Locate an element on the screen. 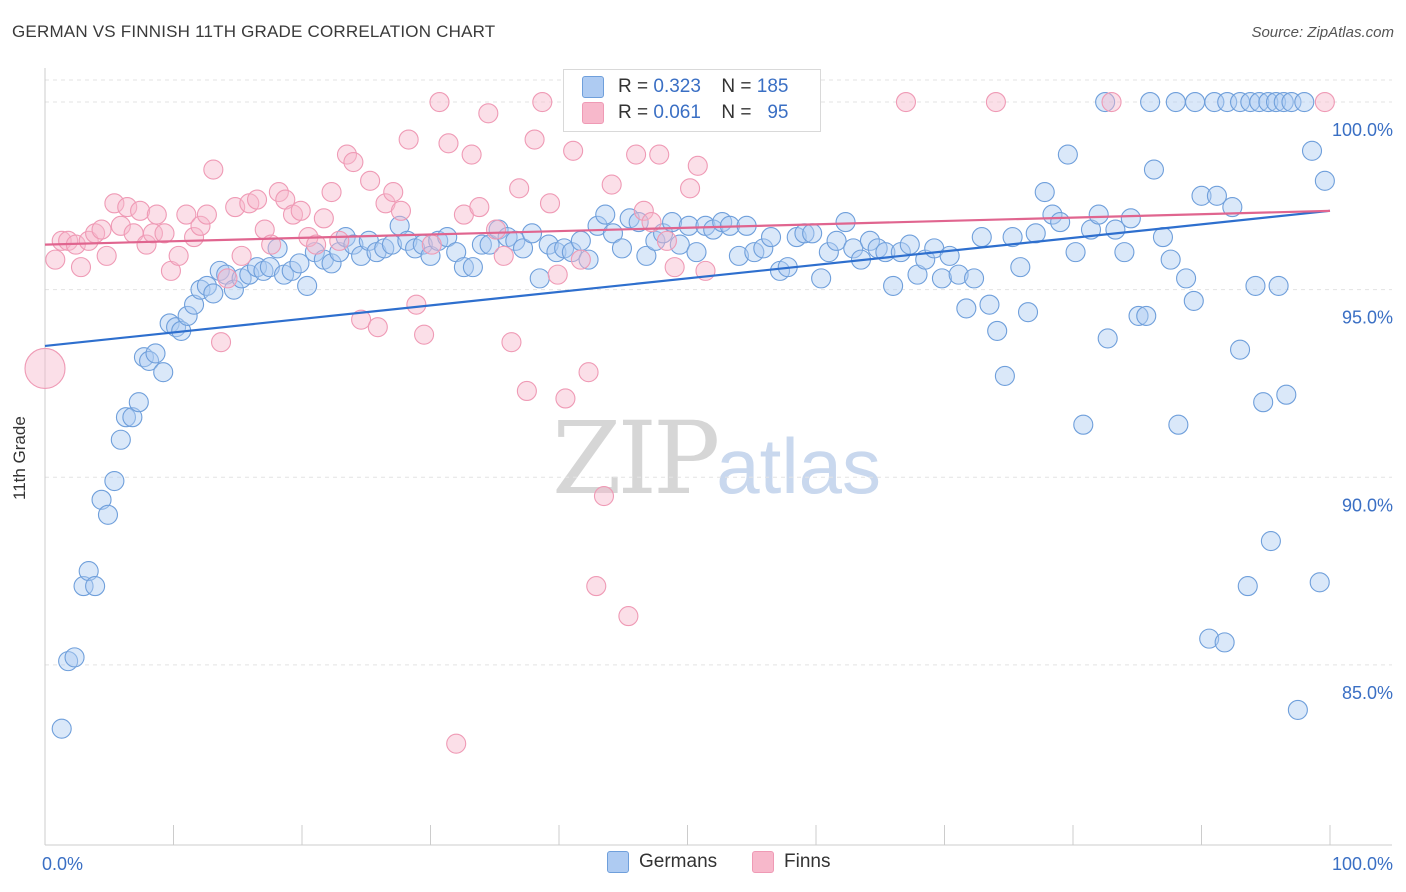 This screenshot has height=892, width=1406. legend-row-finns: R = 0.061 N = 95 is located at coordinates (685, 113).